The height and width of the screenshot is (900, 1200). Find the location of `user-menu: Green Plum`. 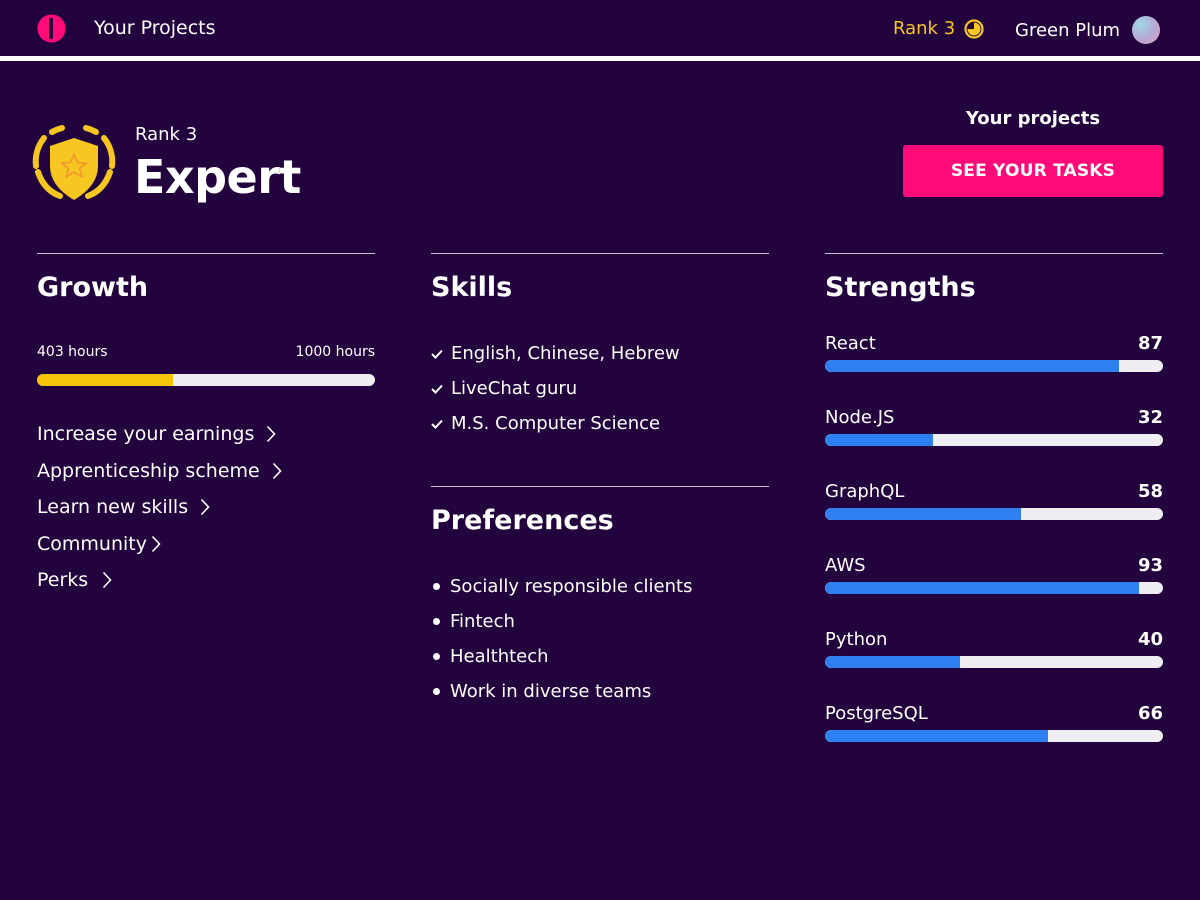

user-menu: Green Plum is located at coordinates (1088, 30).